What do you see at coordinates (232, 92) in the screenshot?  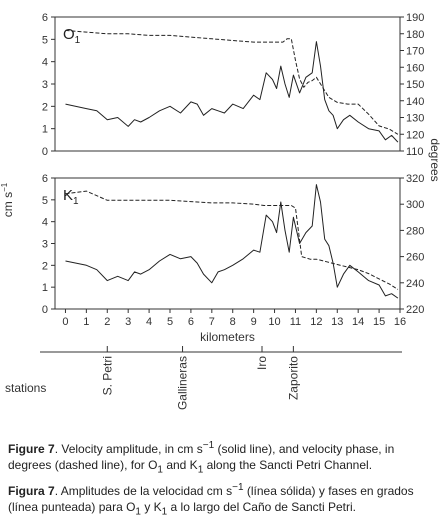 I see `amplitude-line` at bounding box center [232, 92].